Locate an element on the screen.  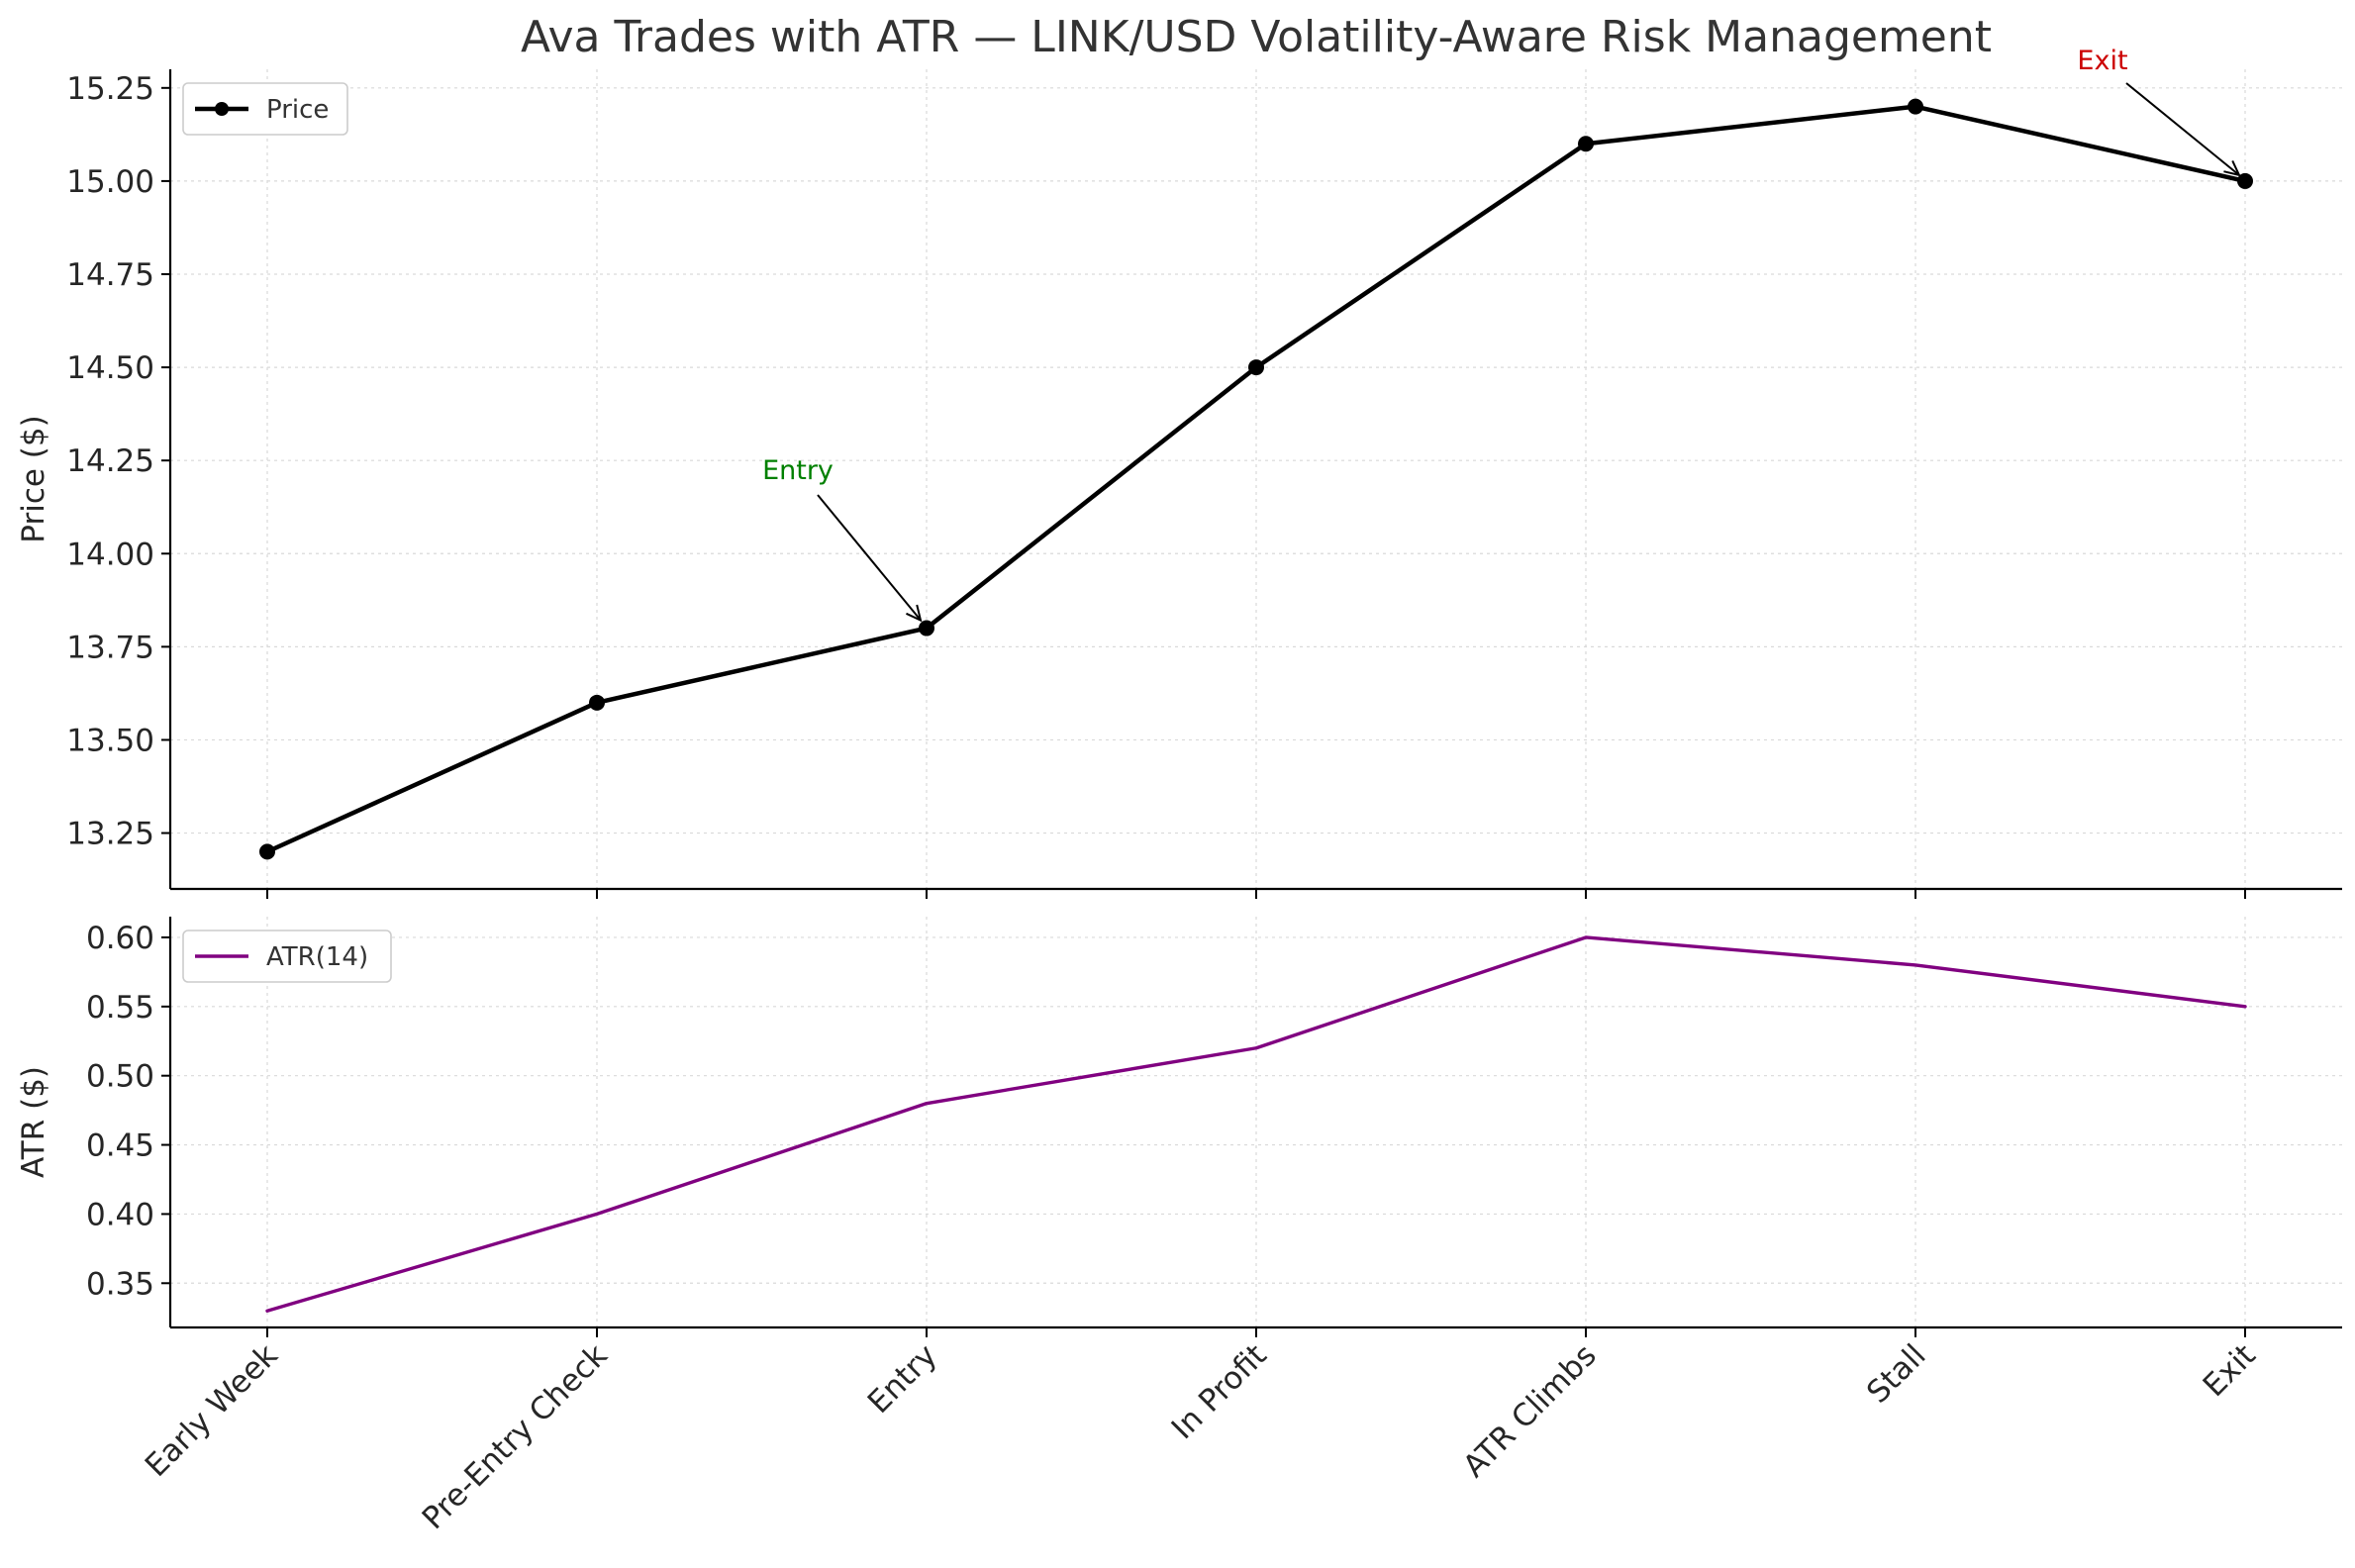
atr-y-tick-label: 0.55 is located at coordinates (120, 1008).